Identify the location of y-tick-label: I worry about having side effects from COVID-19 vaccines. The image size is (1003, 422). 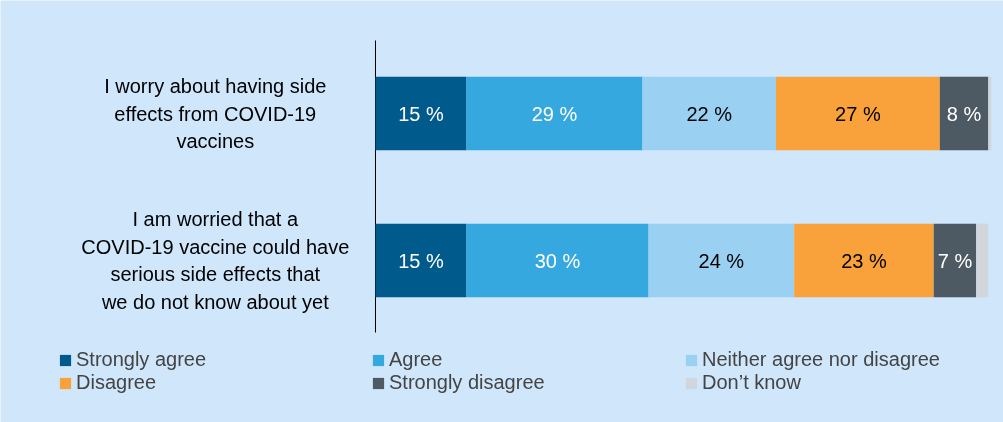
(215, 114).